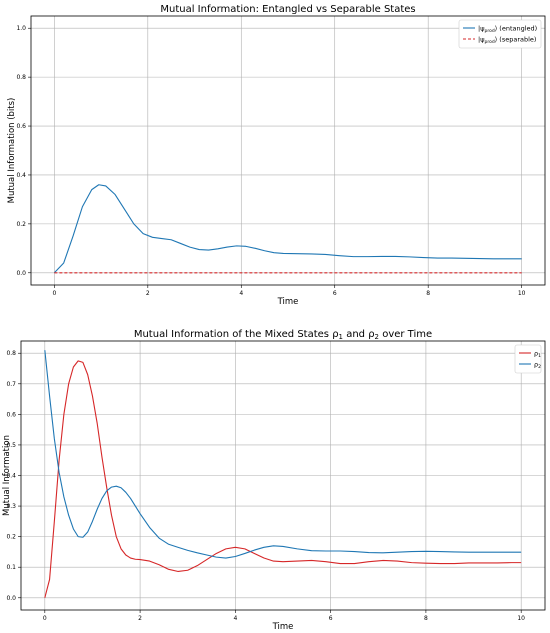  I want to click on legend-label: ρ1, so click(537, 354).